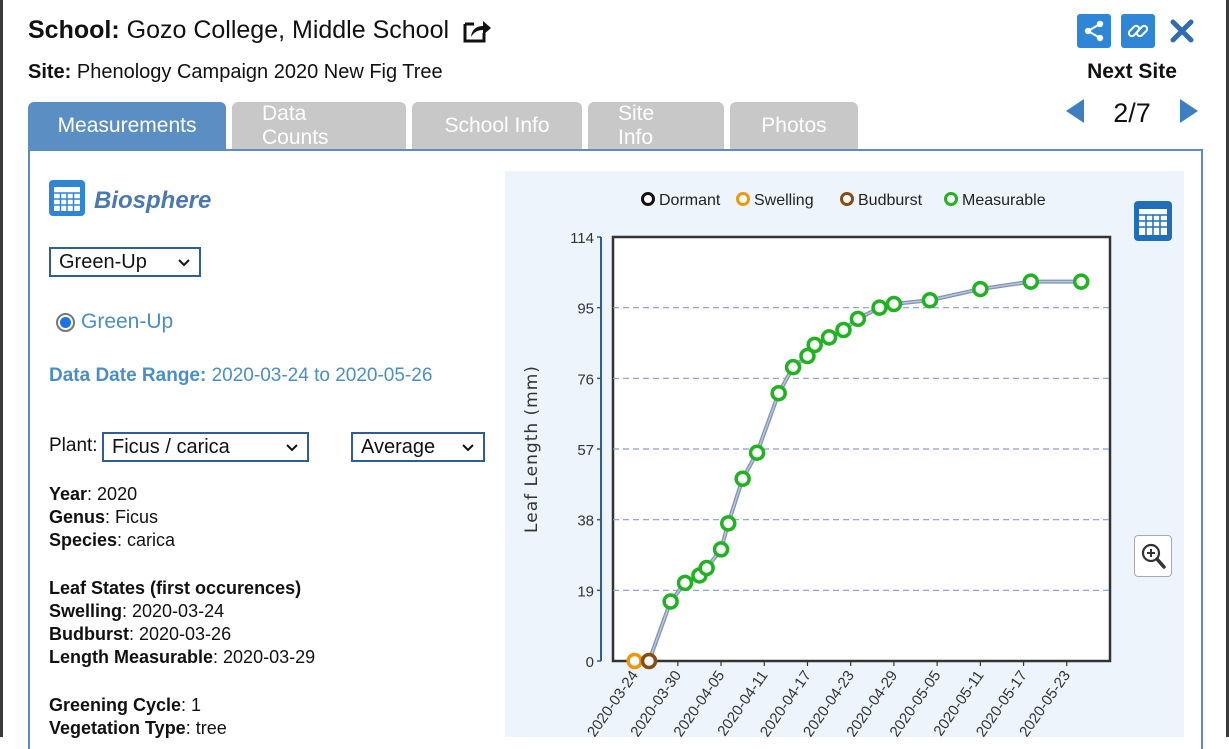 This screenshot has height=749, width=1229. I want to click on protocol-select-value: Green-Up, so click(103, 261).